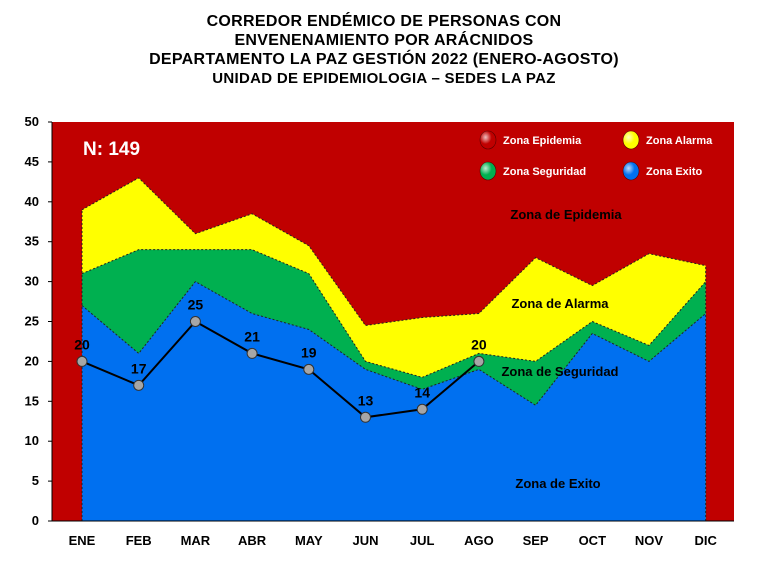 This screenshot has width=768, height=576. Describe the element at coordinates (422, 540) in the screenshot. I see `x-tick-label: JUL` at that location.